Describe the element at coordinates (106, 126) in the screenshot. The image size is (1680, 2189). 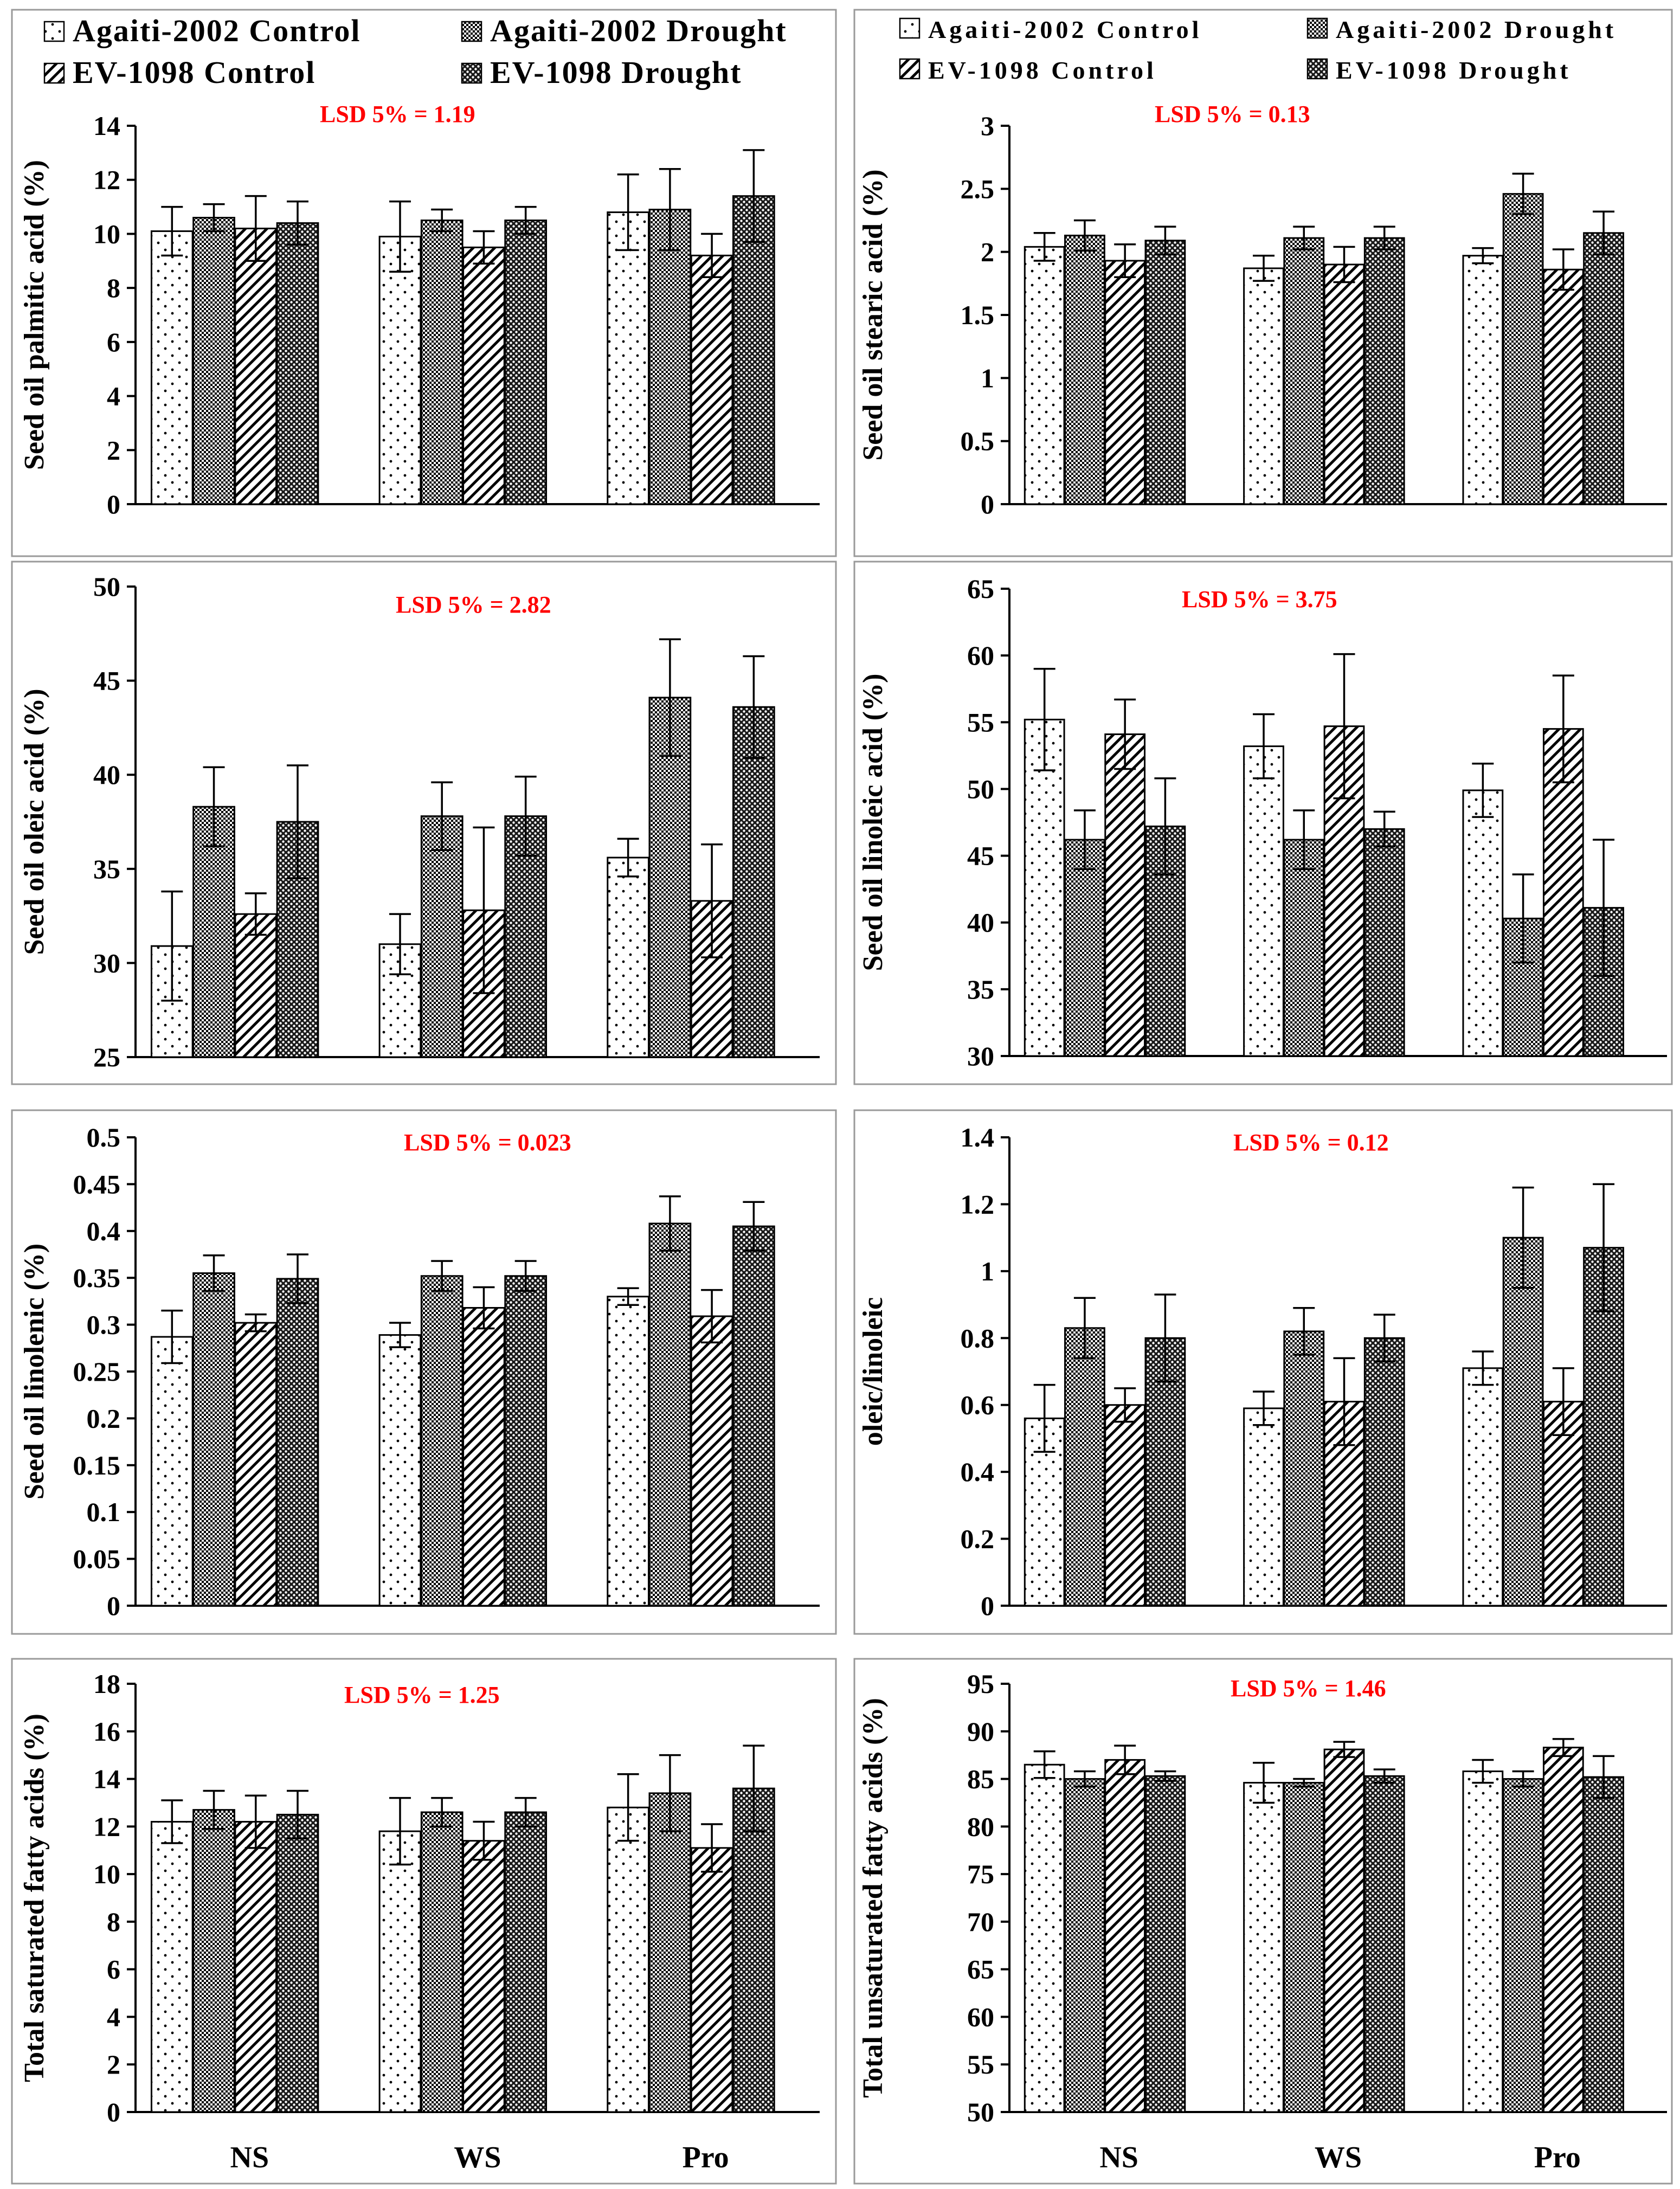
I see `y-tick-label: 14` at that location.